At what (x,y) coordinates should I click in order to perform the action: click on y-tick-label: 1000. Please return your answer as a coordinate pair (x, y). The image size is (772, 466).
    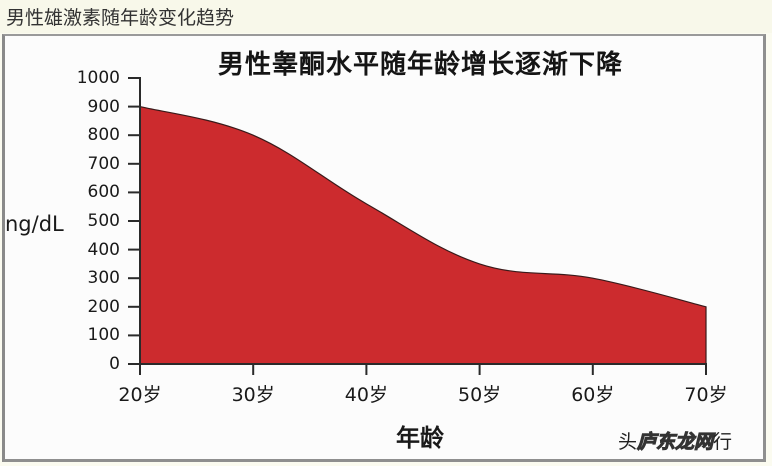
    Looking at the image, I should click on (98, 78).